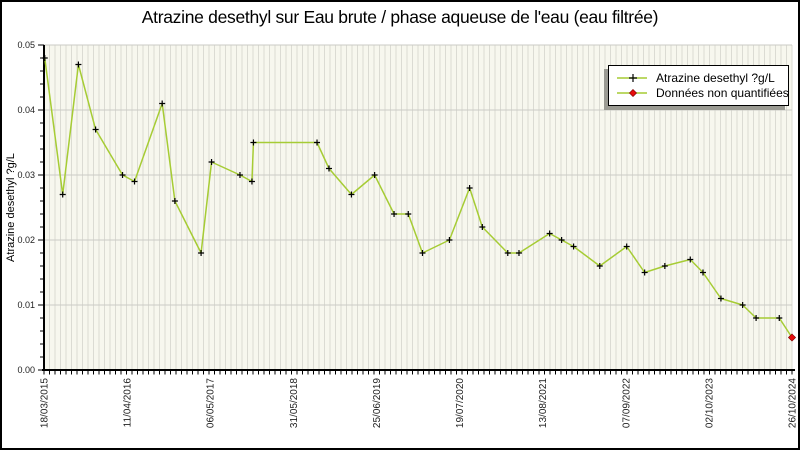 The height and width of the screenshot is (450, 800). Describe the element at coordinates (543, 403) in the screenshot. I see `svg-text: 13/08/2021` at that location.